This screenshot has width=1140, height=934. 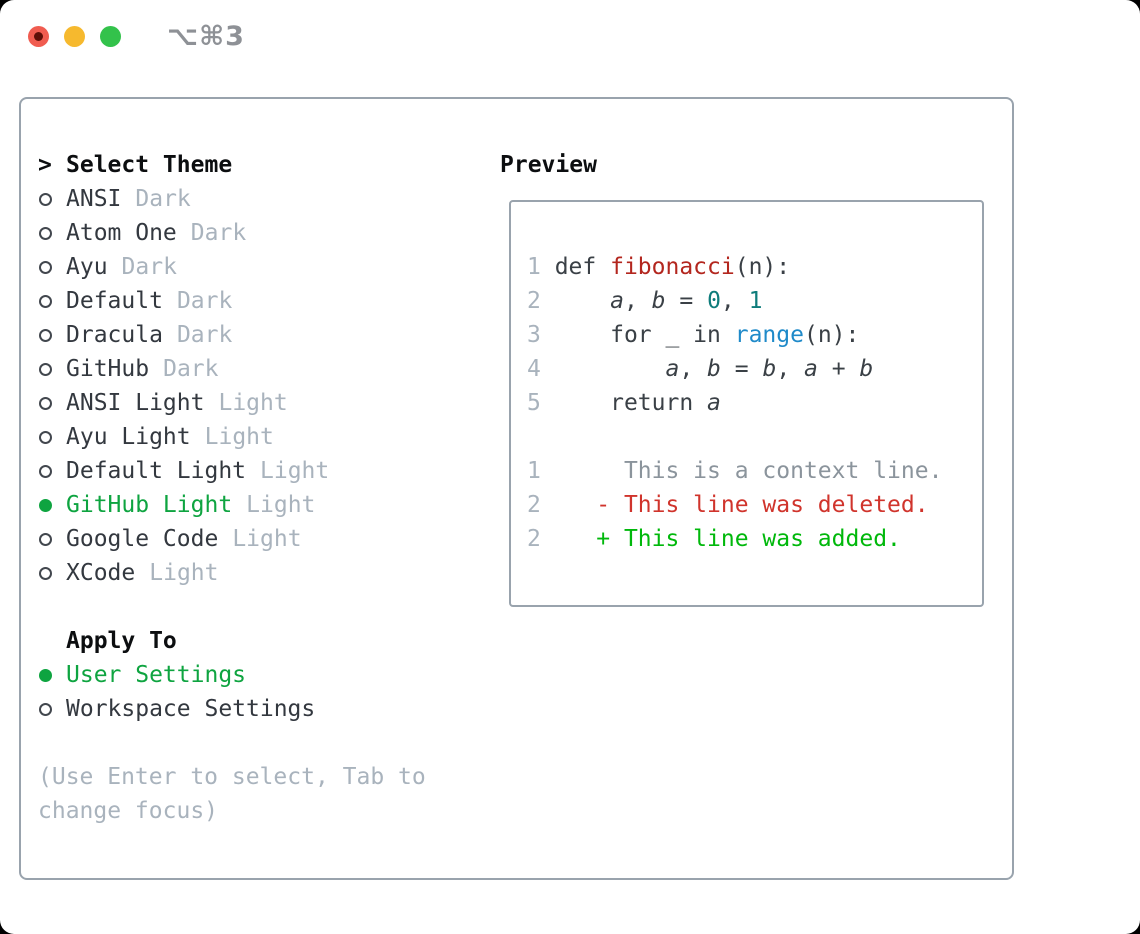 I want to click on theme-name: Google Code, so click(x=142, y=539).